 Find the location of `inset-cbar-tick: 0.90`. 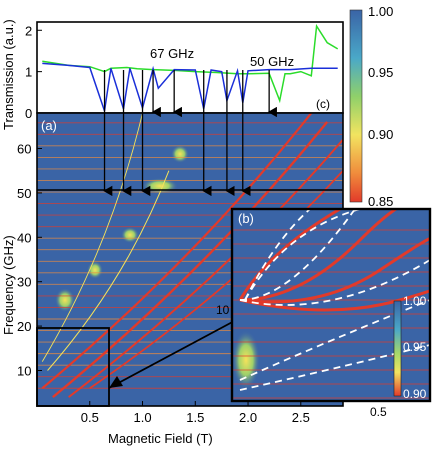

inset-cbar-tick: 0.90 is located at coordinates (415, 394).